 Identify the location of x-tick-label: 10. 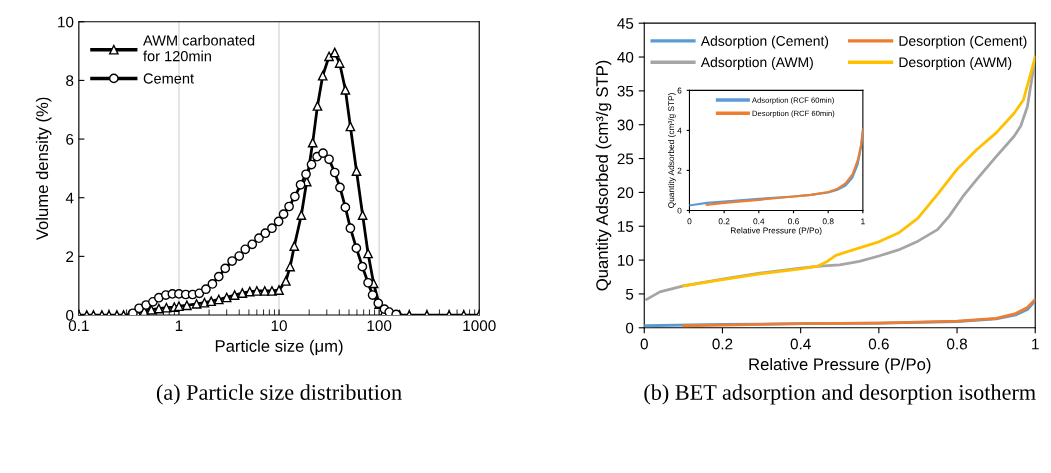
(279, 326).